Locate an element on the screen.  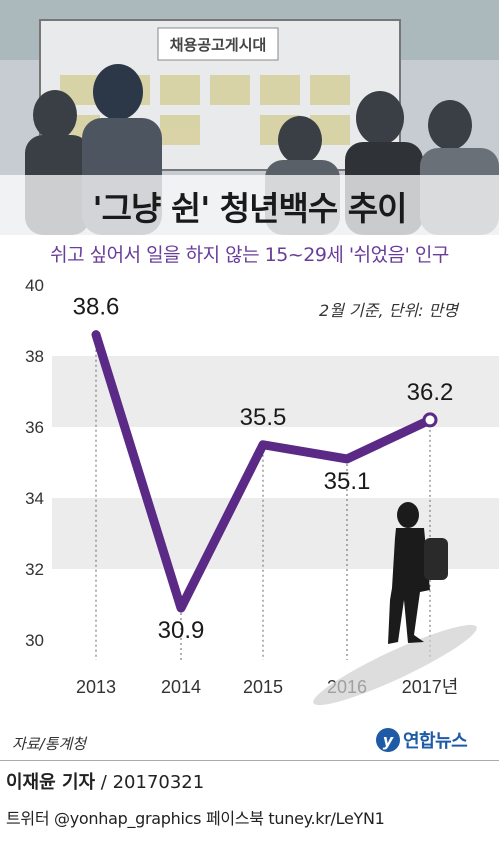
y-tick-label: 30 is located at coordinates (34, 640).